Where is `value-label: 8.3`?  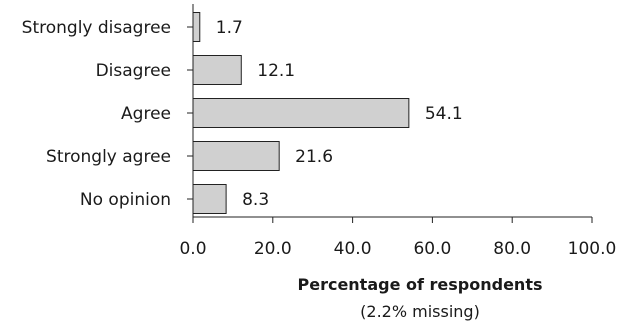
value-label: 8.3 is located at coordinates (255, 200).